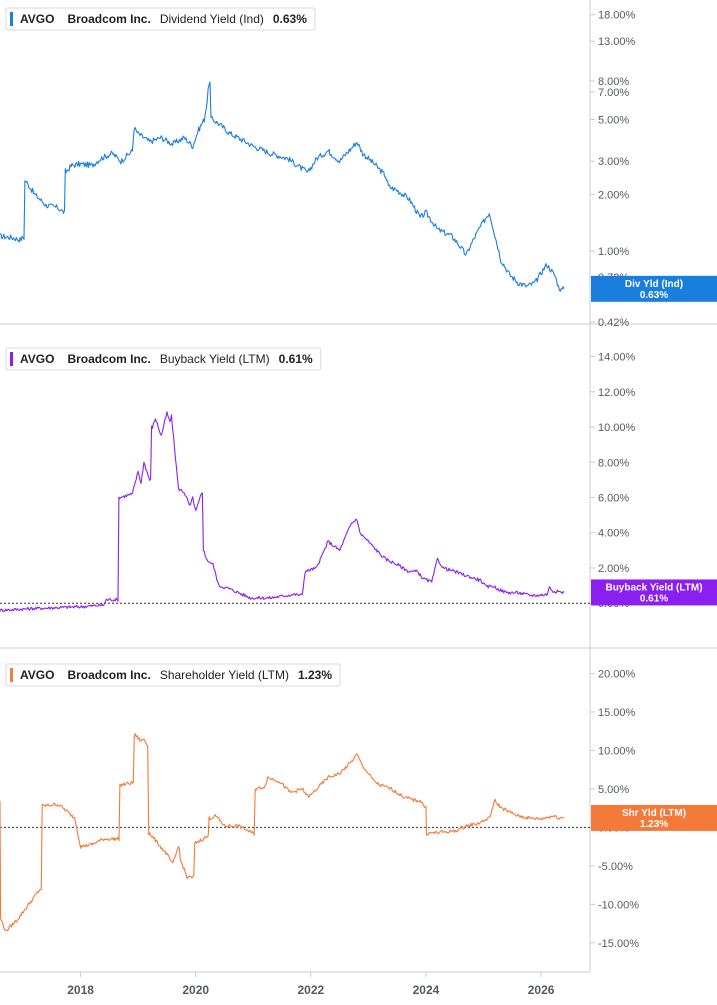 The width and height of the screenshot is (717, 1005). I want to click on y-tick-label: 3.00%, so click(613, 162).